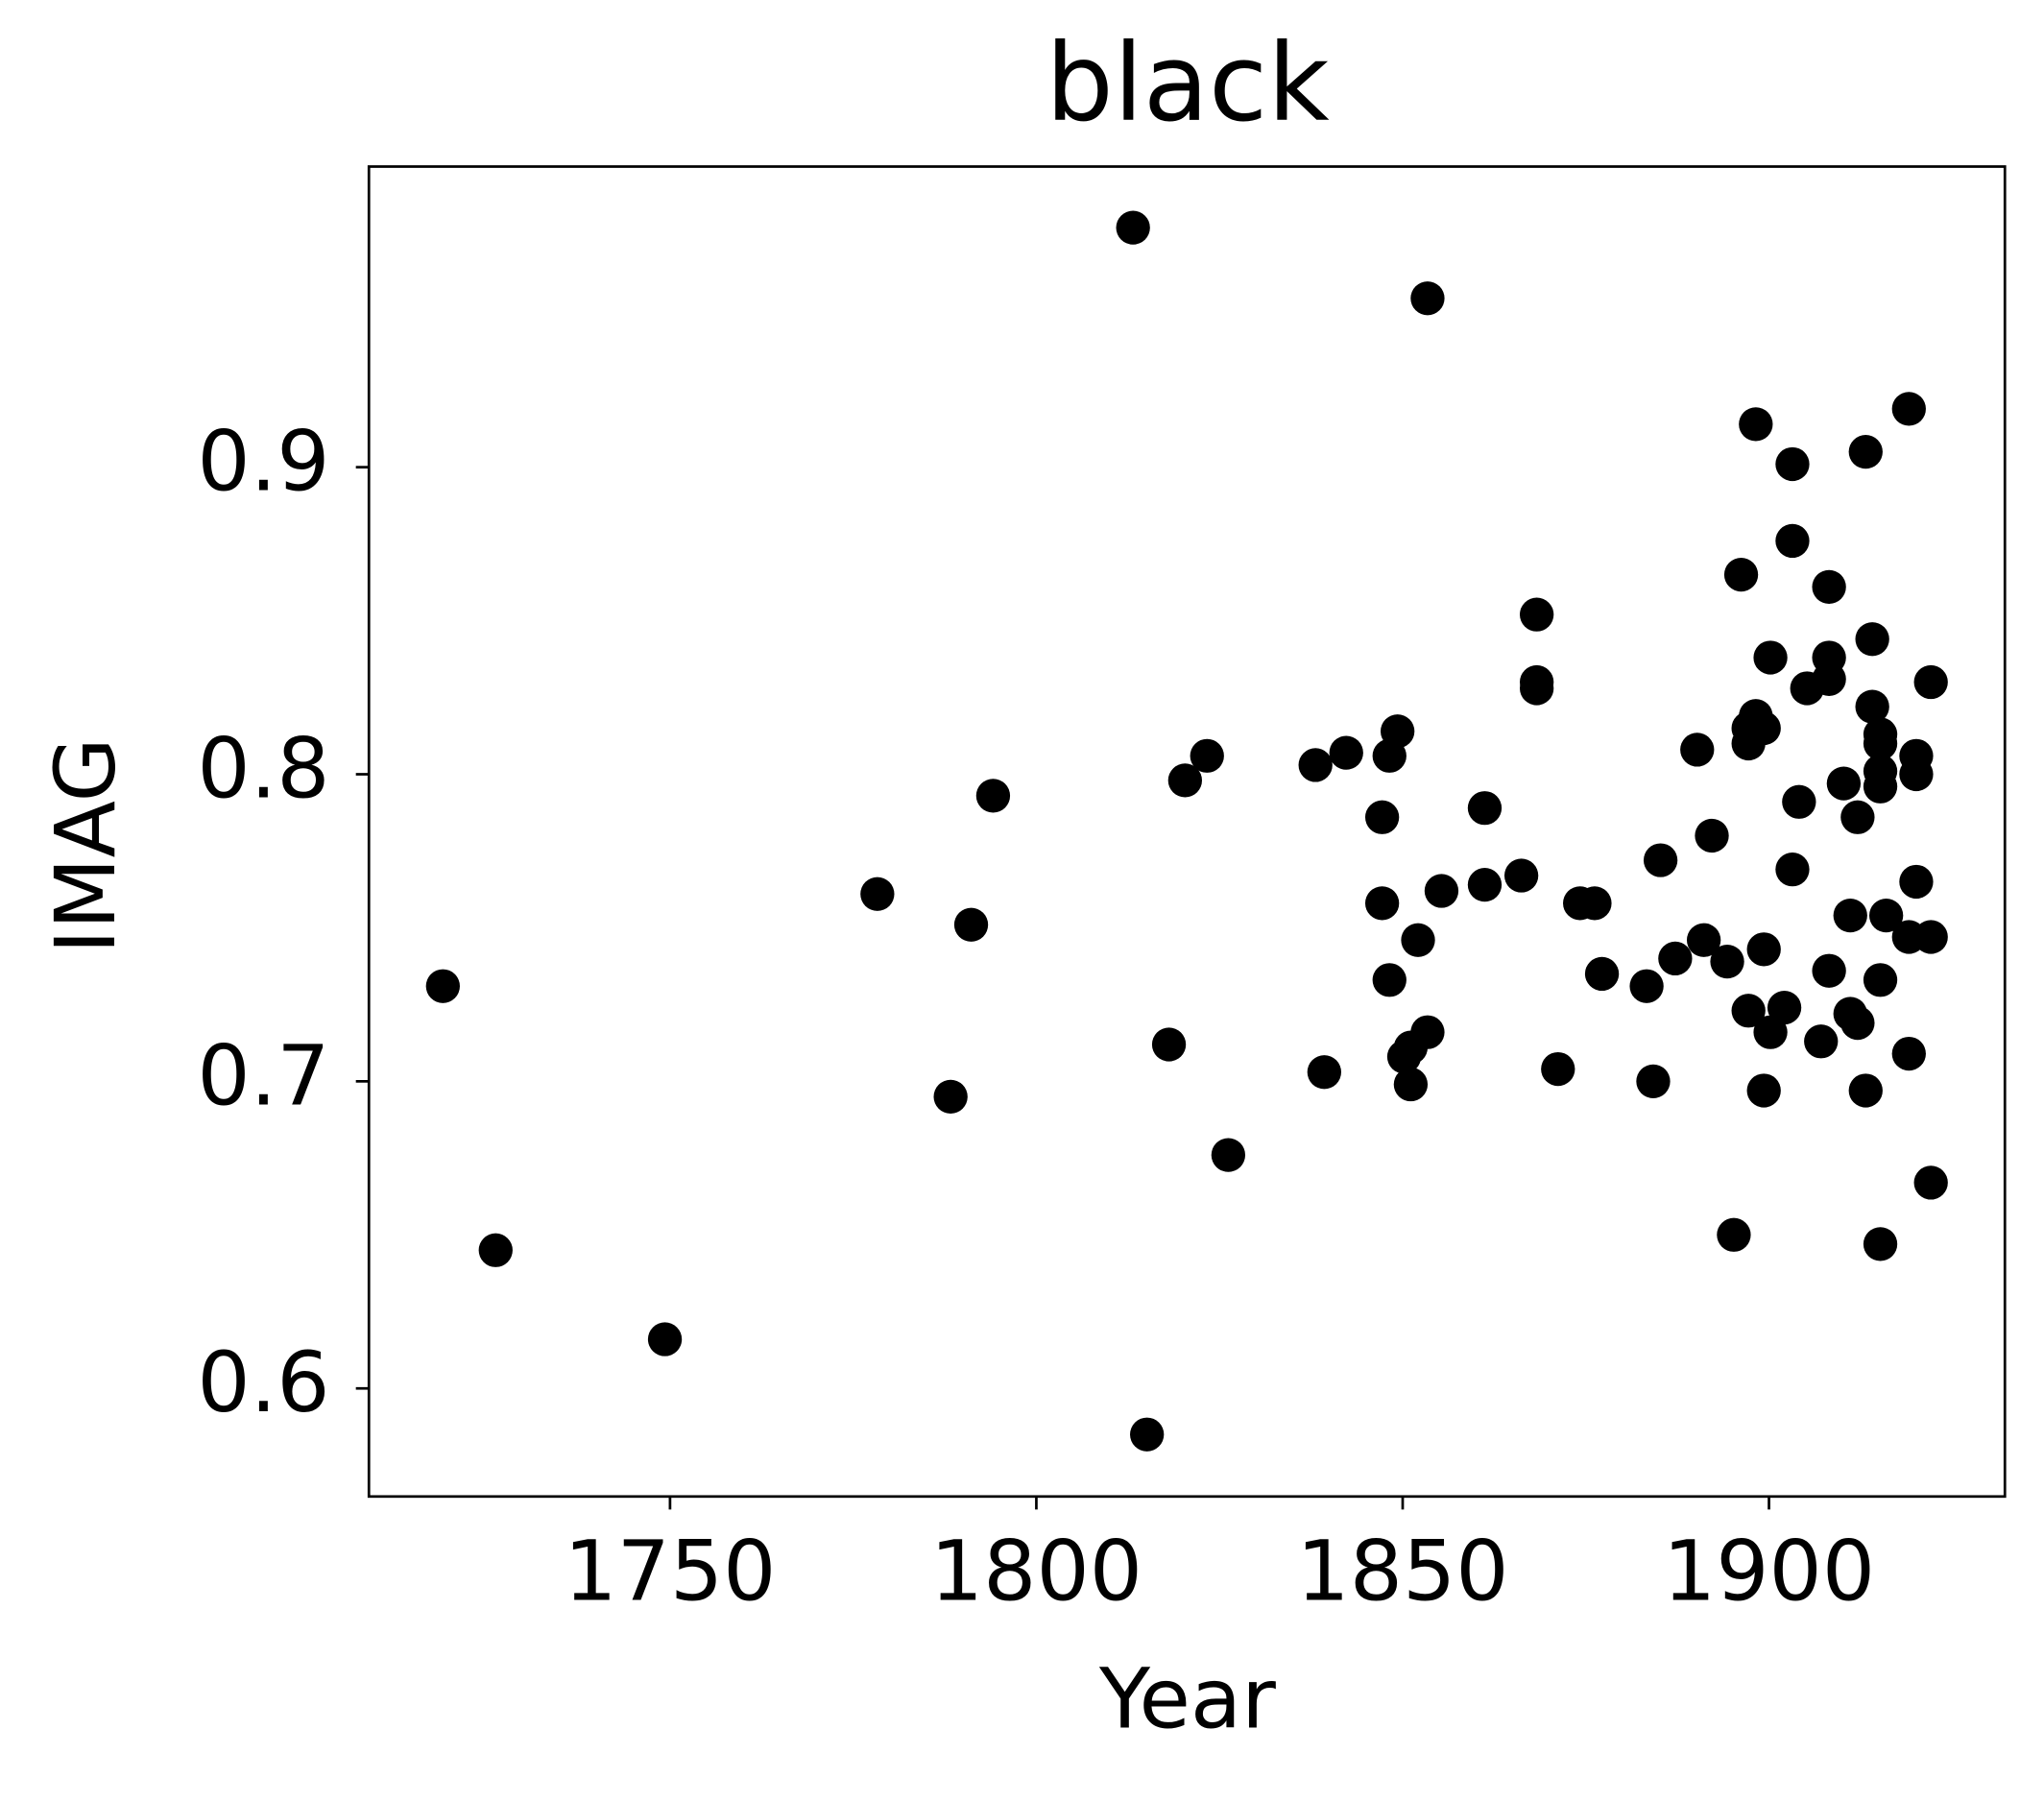 This screenshot has height=1801, width=2044. Describe the element at coordinates (1188, 84) in the screenshot. I see `chart-title: black` at that location.